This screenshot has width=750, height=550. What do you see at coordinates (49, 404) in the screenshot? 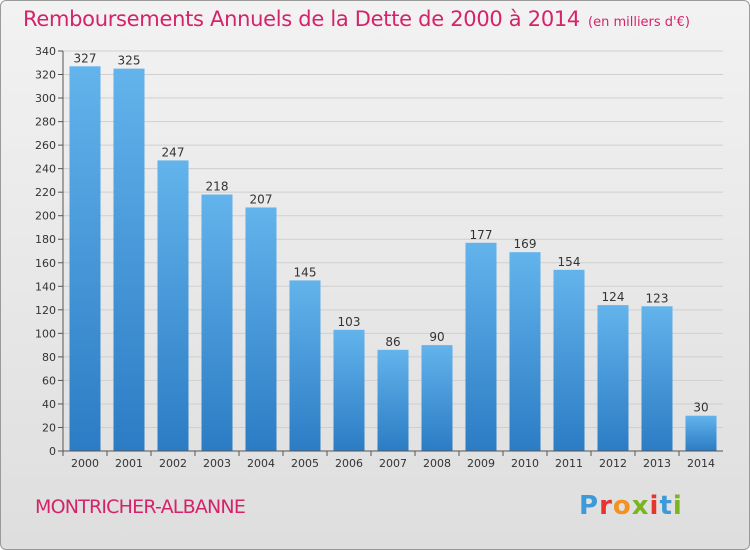
I see `y-tick-label: 40` at bounding box center [49, 404].